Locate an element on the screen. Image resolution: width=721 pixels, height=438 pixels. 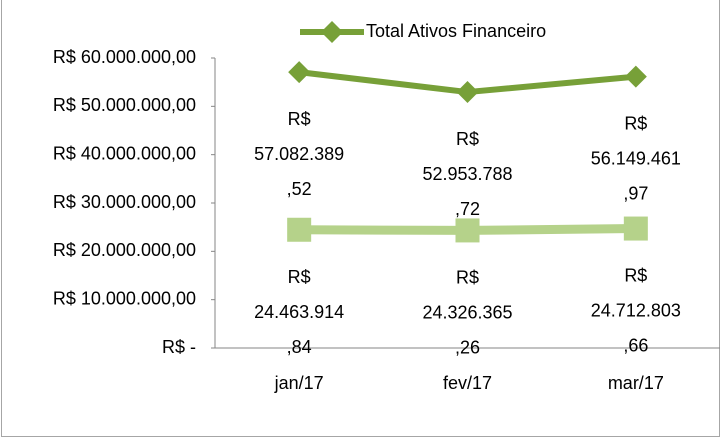
data-label: R$ 52.953.788,72 is located at coordinates (467, 174).